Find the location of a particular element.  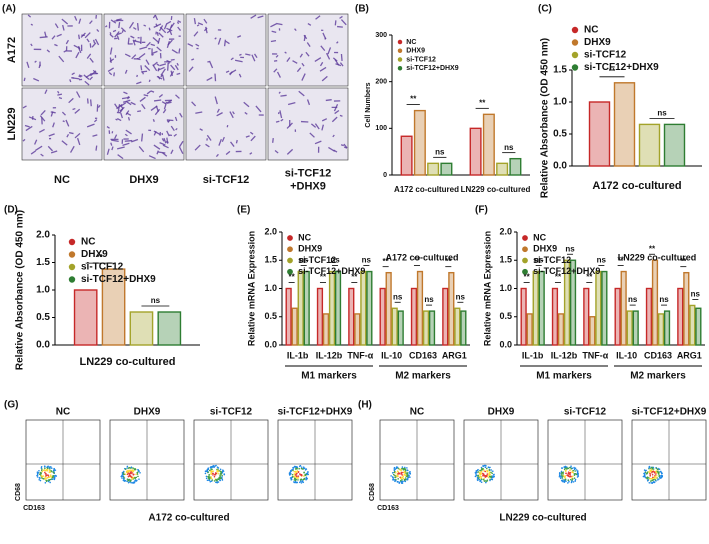

y-tick-label: 1.0 is located at coordinates (560, 102).